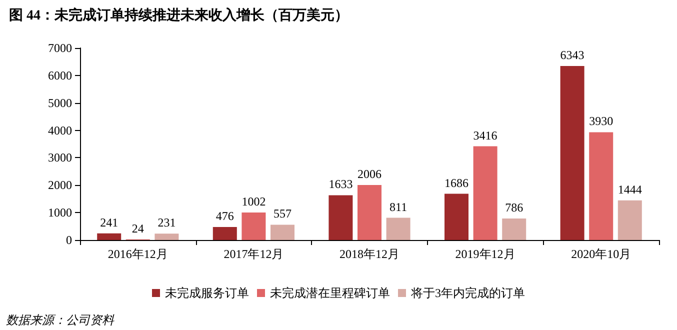 Image resolution: width=677 pixels, height=330 pixels. Describe the element at coordinates (283, 213) in the screenshot. I see `data-label: 557` at that location.